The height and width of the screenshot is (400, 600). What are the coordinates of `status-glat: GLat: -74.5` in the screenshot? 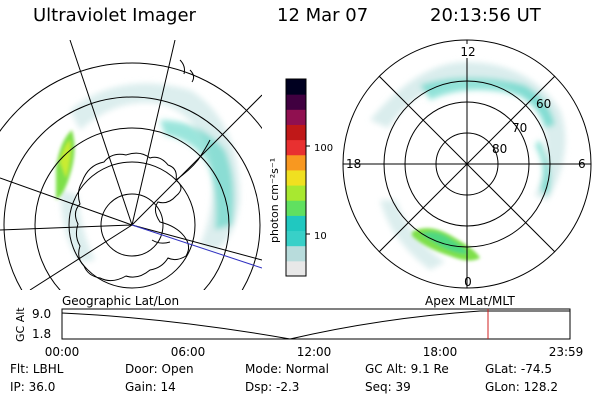 It's located at (518, 369).